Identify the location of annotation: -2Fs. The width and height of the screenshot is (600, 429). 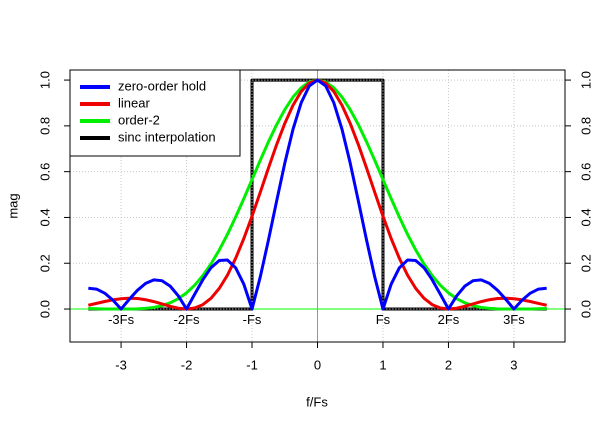
(187, 319).